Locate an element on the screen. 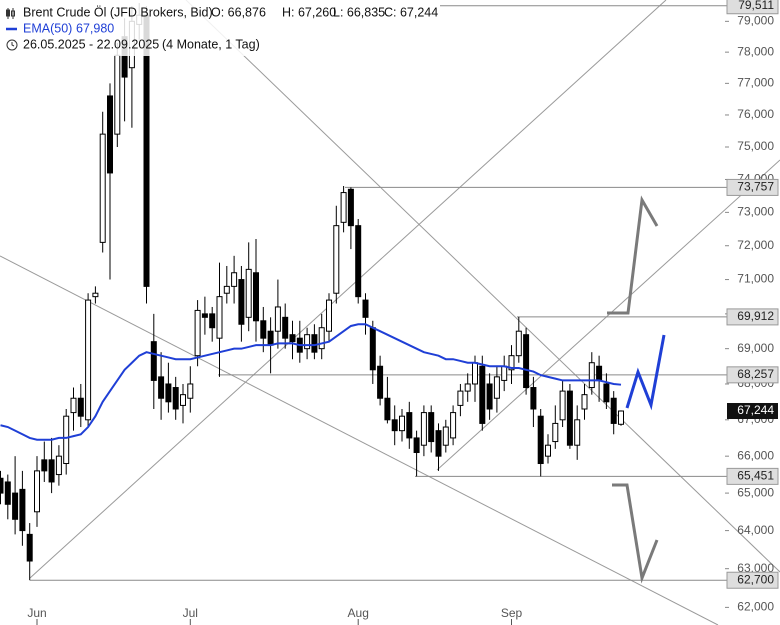 This screenshot has width=780, height=625. y-tick-label: 76,000 is located at coordinates (755, 114).